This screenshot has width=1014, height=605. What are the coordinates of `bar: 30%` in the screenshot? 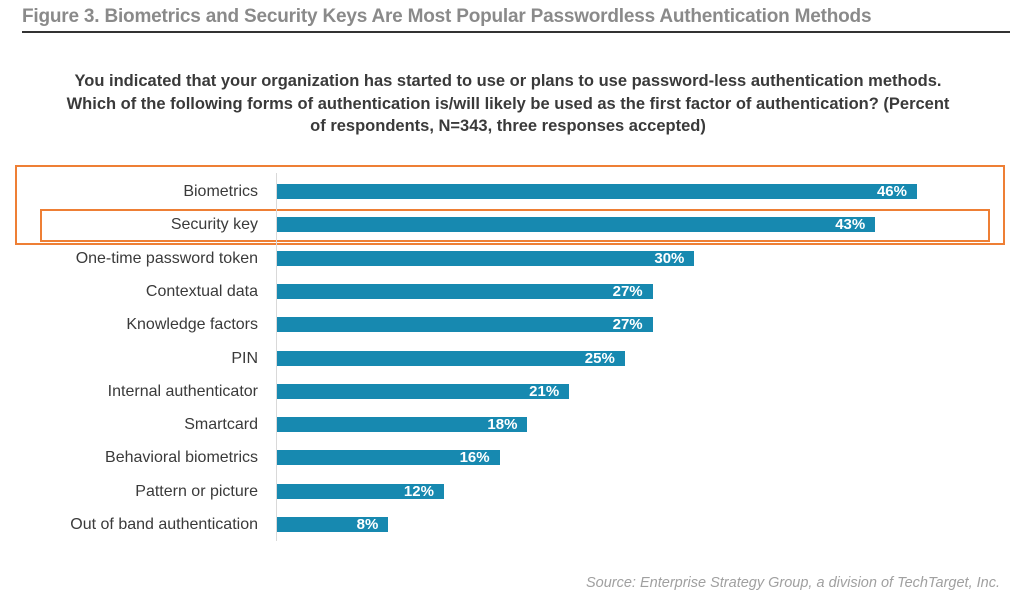 It's located at (486, 258).